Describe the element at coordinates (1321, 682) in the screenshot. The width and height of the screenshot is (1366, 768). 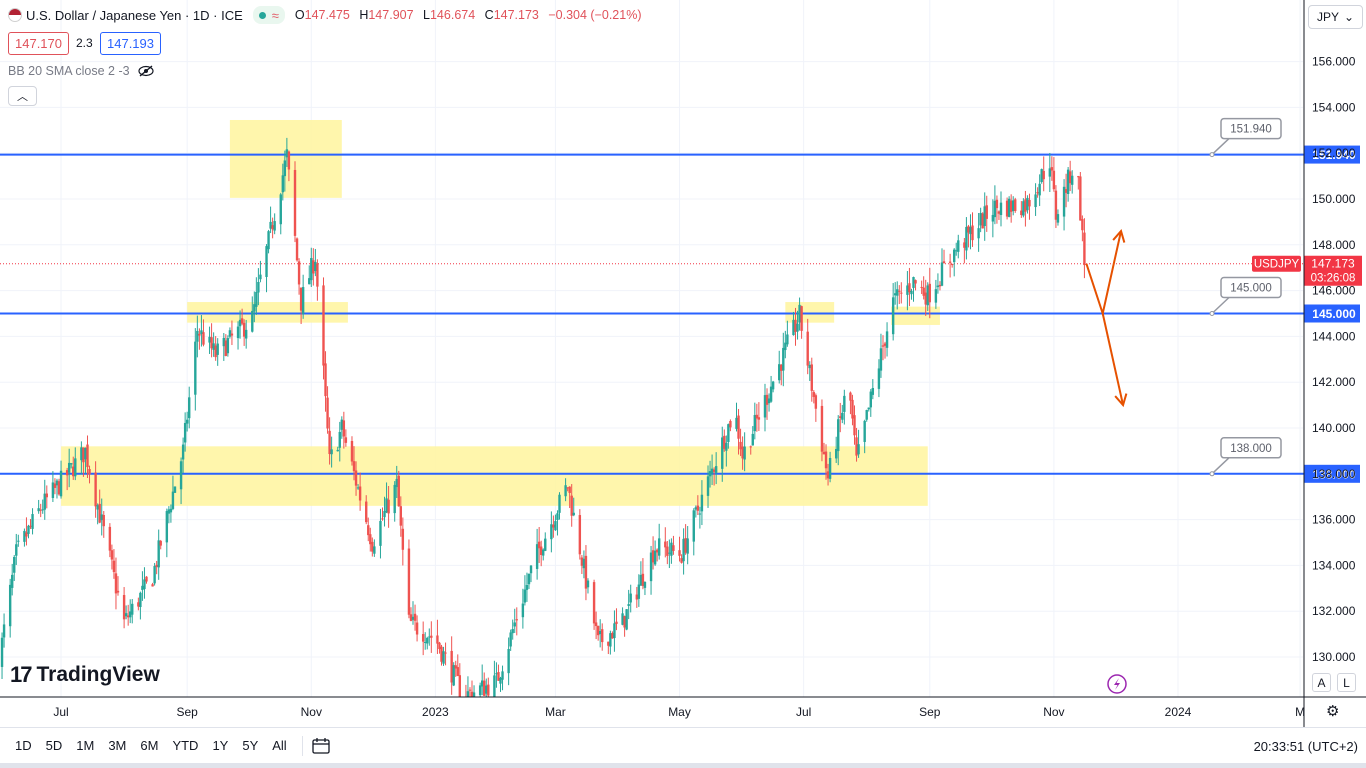
I see `auto-scale-button: A` at that location.